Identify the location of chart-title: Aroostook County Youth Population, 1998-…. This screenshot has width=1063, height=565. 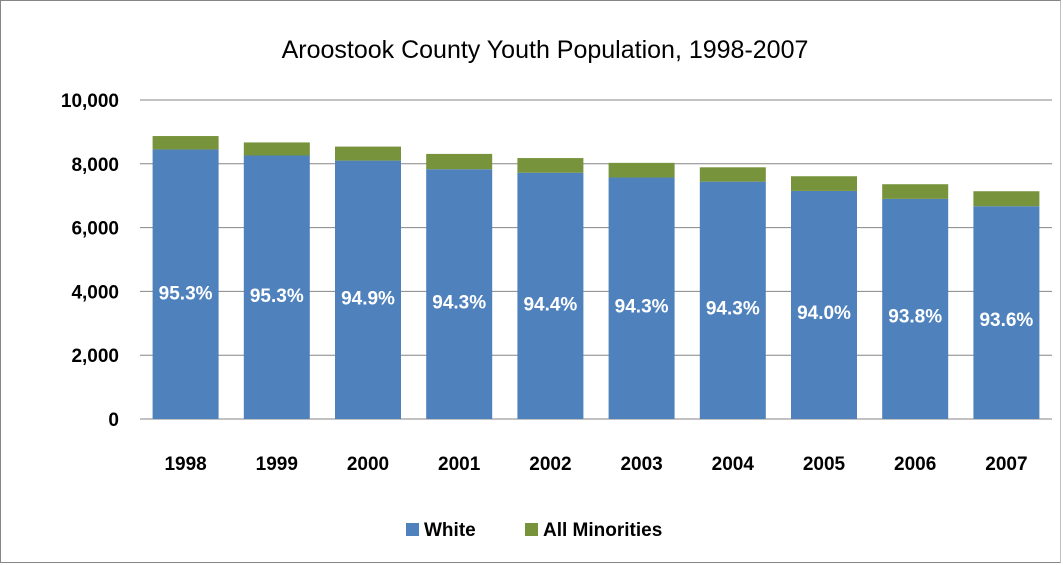
(545, 50).